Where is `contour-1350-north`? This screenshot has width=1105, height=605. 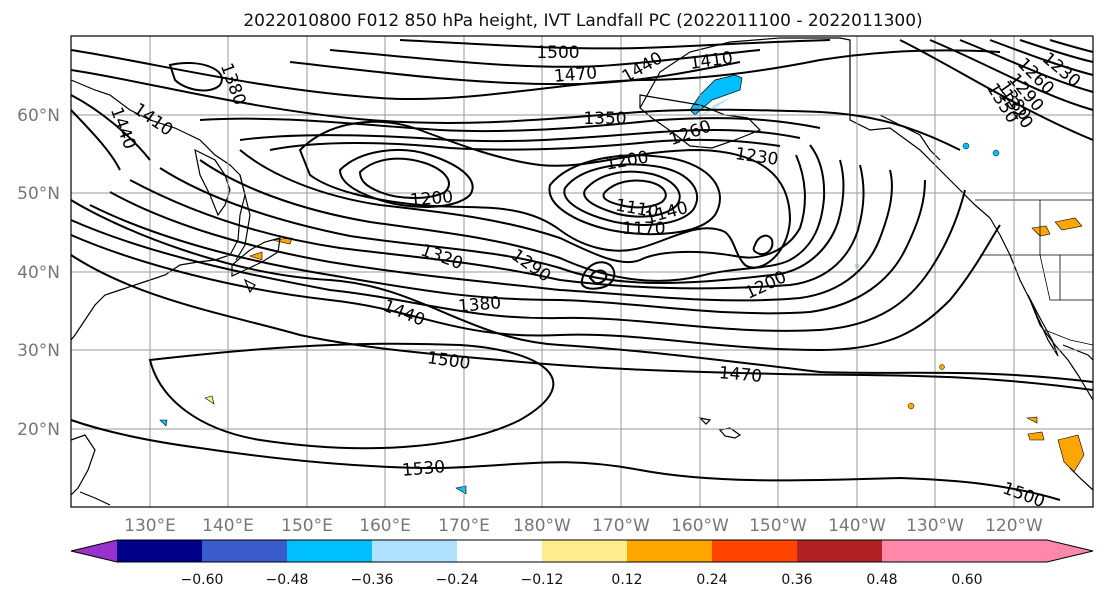 contour-1350-north is located at coordinates (510, 125).